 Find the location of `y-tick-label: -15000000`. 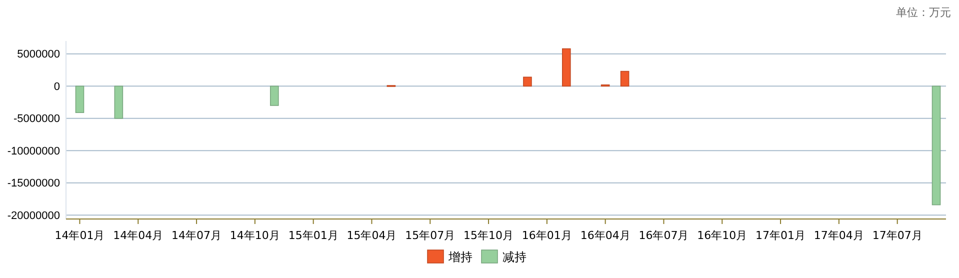

y-tick-label: -15000000 is located at coordinates (33, 184).